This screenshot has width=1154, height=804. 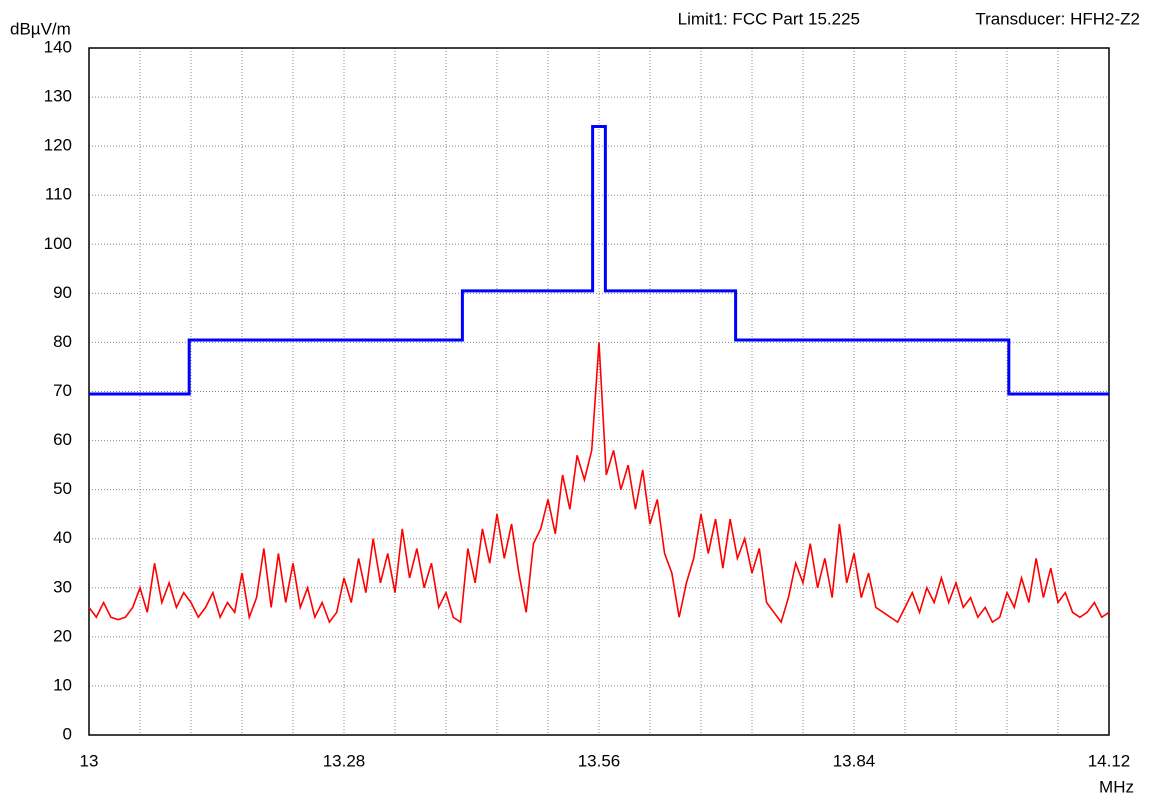 I want to click on transducer-annotation: Transducer: HFH2-Z2, so click(x=1057, y=18).